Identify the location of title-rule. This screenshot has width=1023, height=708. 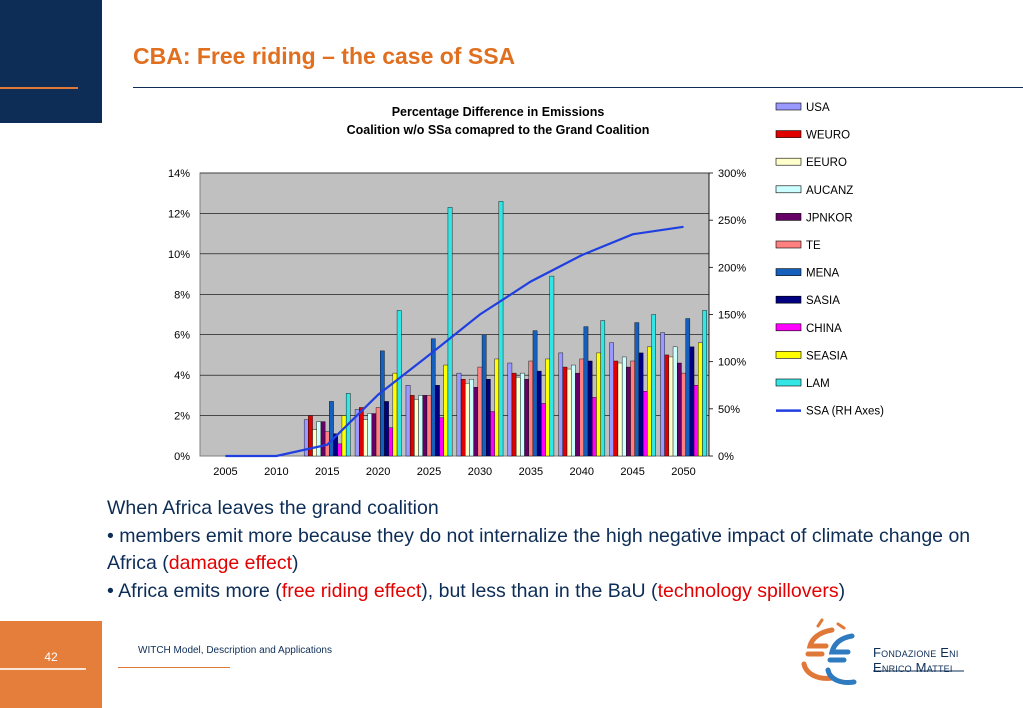
(578, 87).